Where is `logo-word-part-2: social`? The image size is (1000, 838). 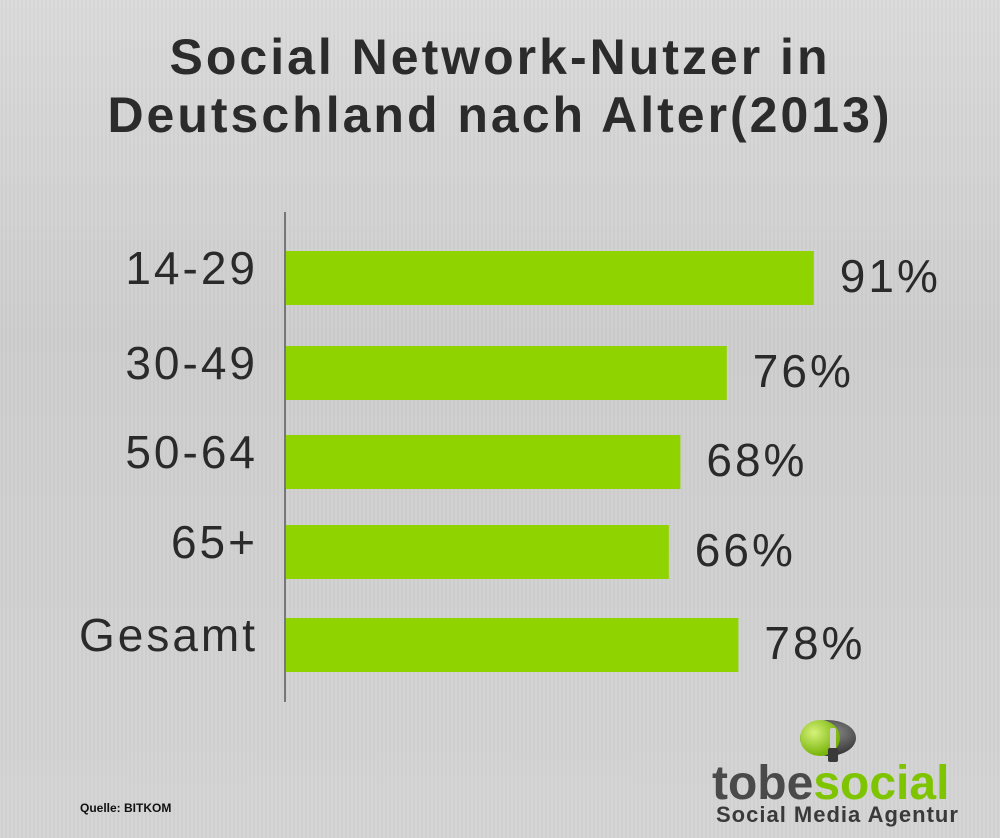
logo-word-part-2: social is located at coordinates (881, 783).